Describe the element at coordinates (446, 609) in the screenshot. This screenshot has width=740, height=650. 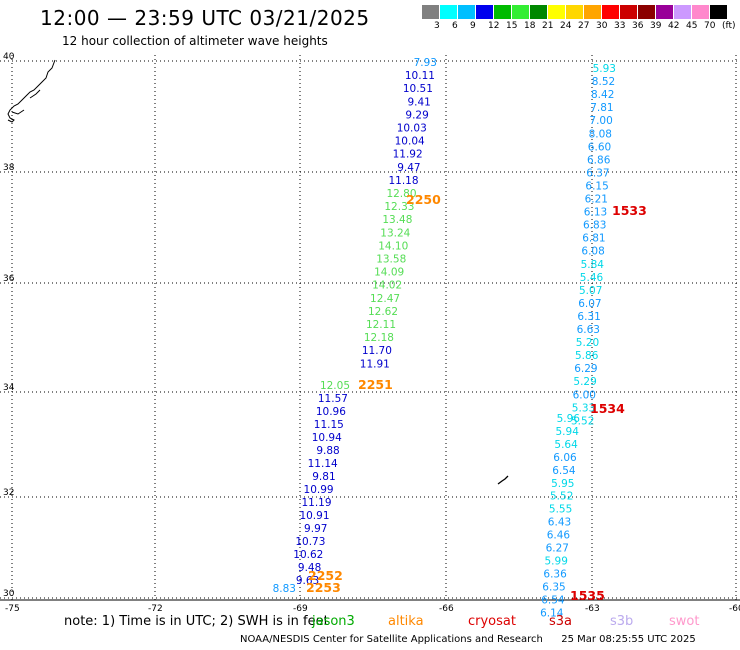
I see `longitude-label: -66` at that location.